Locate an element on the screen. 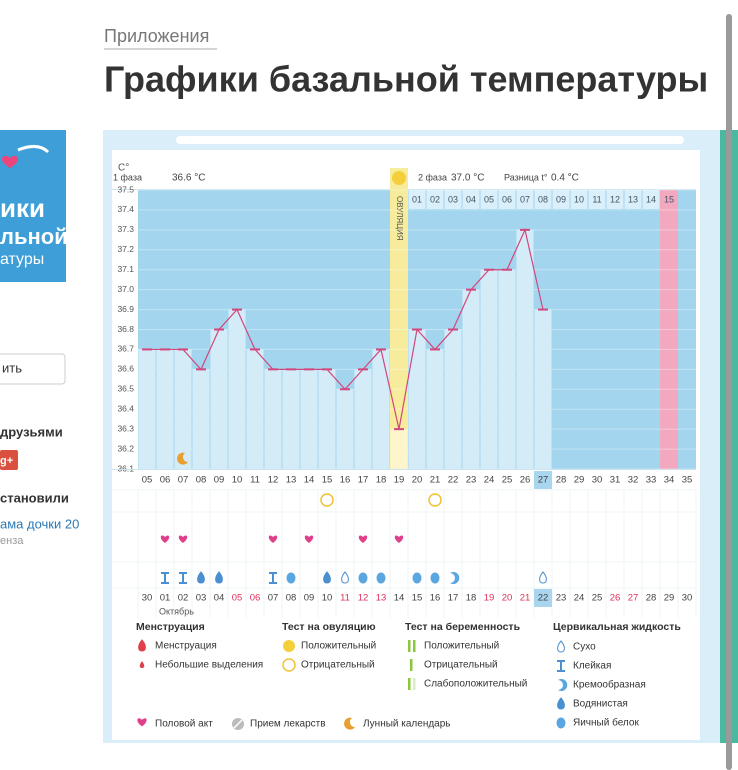 The width and height of the screenshot is (738, 770). phase2-day: 10 is located at coordinates (579, 199).